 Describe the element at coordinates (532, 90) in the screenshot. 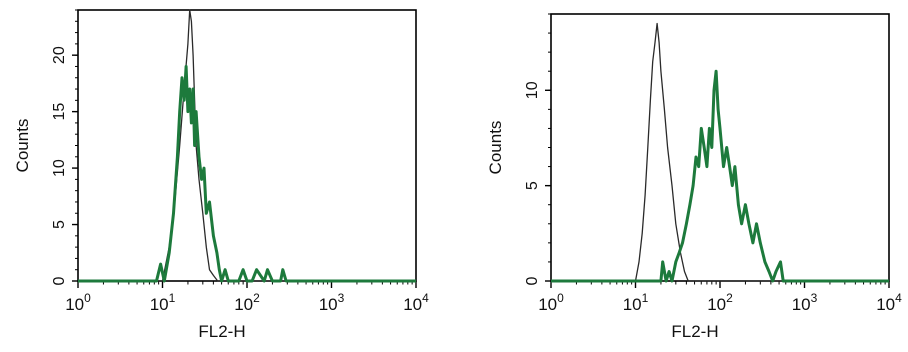

I see `chart1-y-tick-label: 10` at that location.